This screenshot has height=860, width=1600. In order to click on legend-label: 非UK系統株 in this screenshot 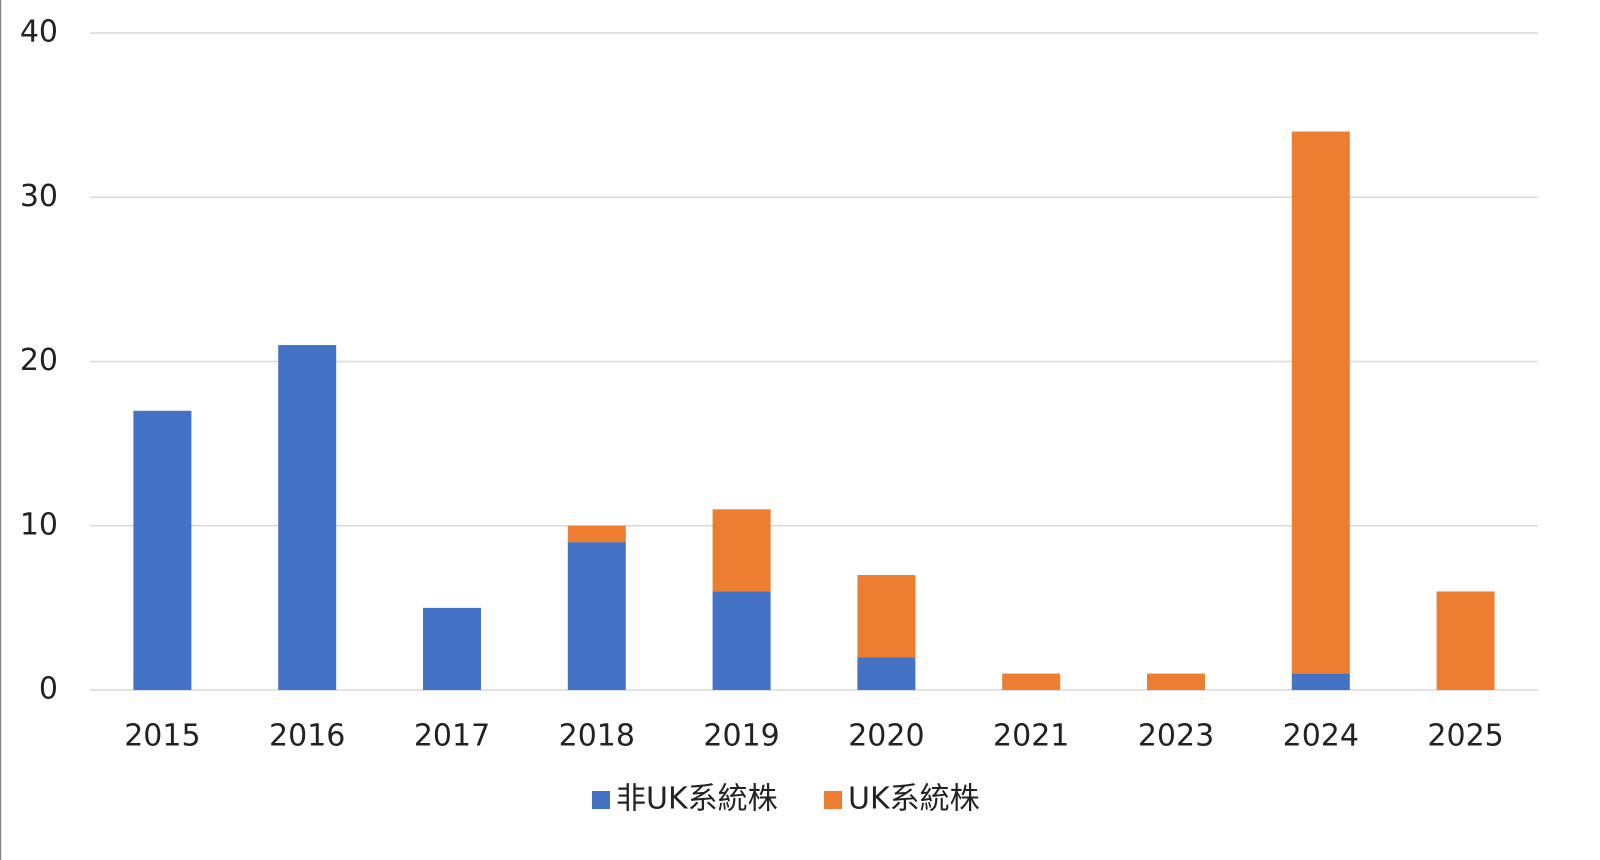, I will do `click(697, 799)`.